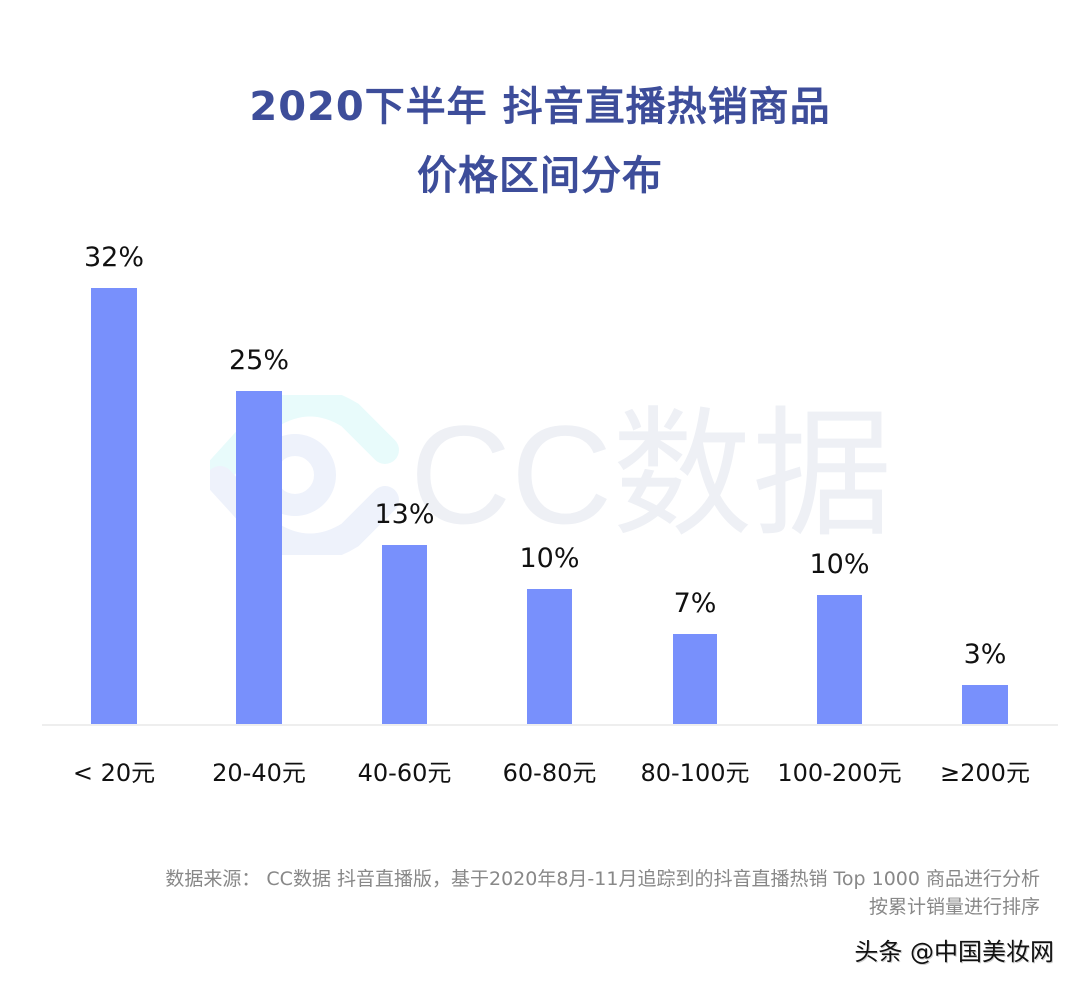 The image size is (1080, 988). What do you see at coordinates (404, 773) in the screenshot?
I see `x-axis-category-label: 40-60元` at bounding box center [404, 773].